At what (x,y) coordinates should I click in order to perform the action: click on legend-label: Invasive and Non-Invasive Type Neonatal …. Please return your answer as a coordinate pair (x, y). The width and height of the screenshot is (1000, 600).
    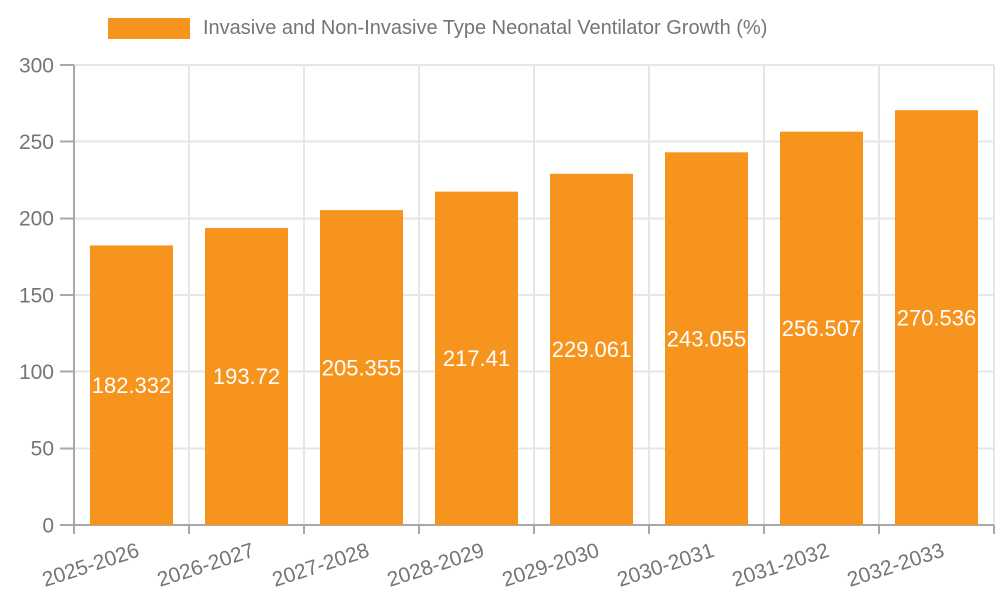
    Looking at the image, I should click on (485, 28).